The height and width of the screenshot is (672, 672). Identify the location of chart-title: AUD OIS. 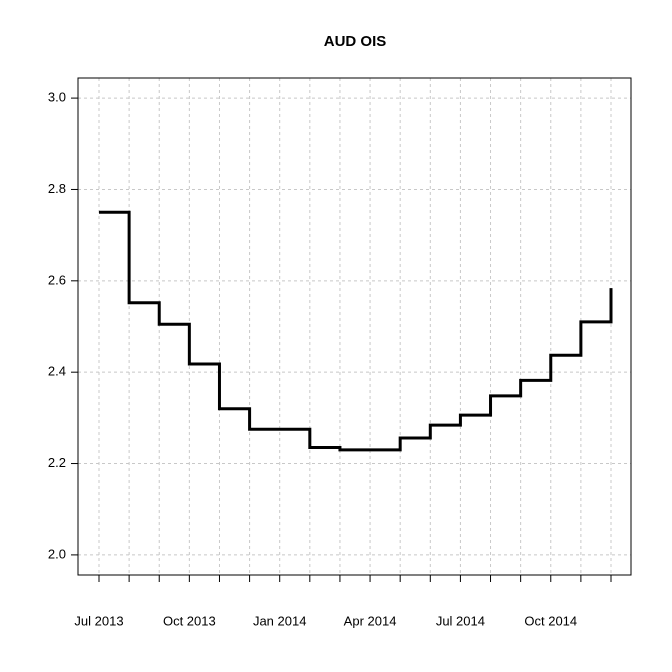
(355, 41).